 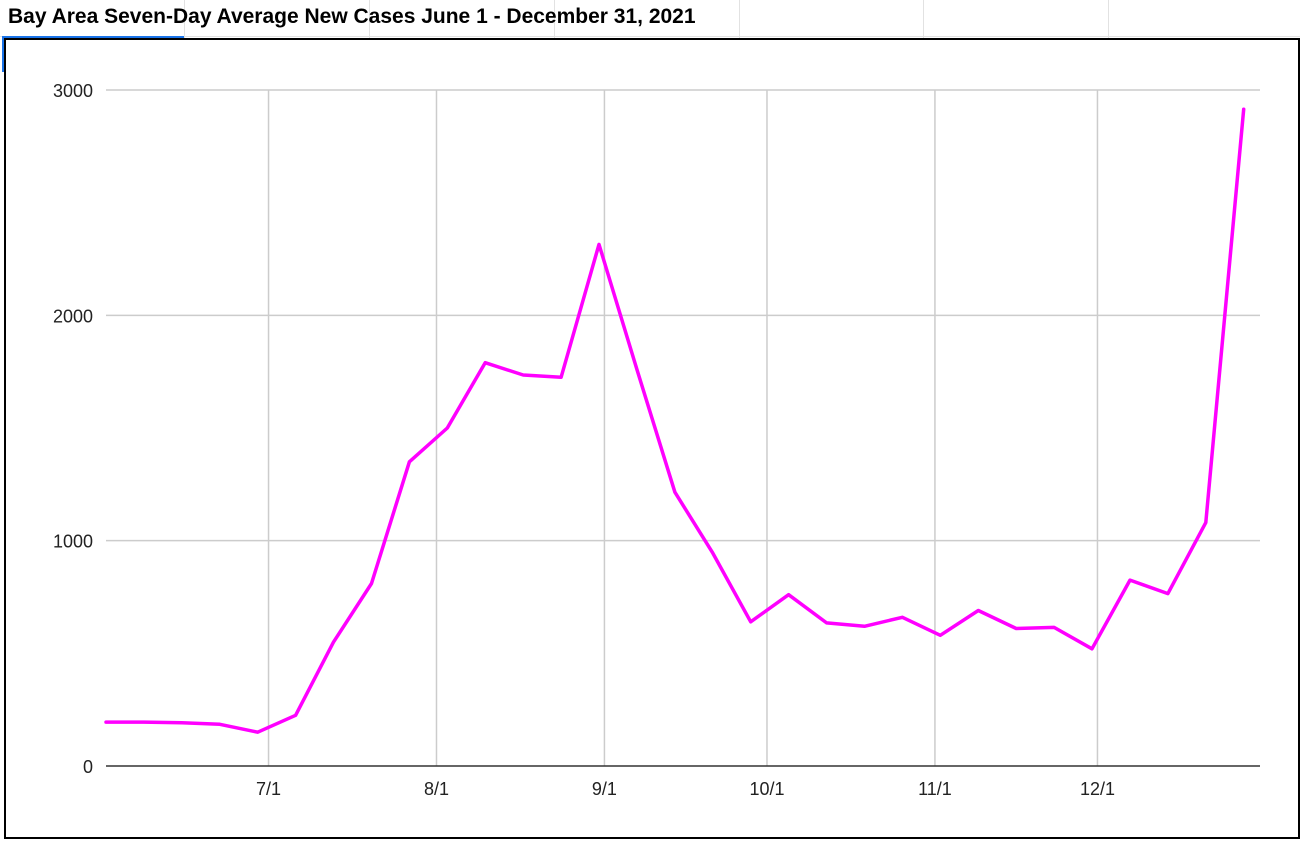 What do you see at coordinates (604, 789) in the screenshot?
I see `x-tick-label: 9/1` at bounding box center [604, 789].